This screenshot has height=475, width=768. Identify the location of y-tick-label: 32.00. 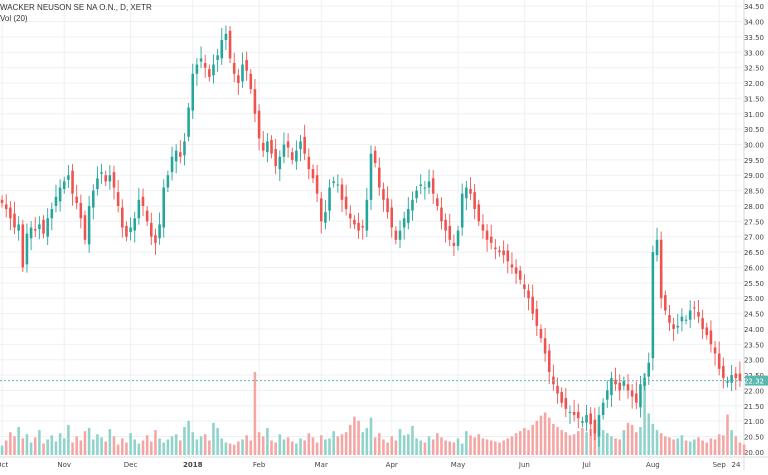
(754, 84).